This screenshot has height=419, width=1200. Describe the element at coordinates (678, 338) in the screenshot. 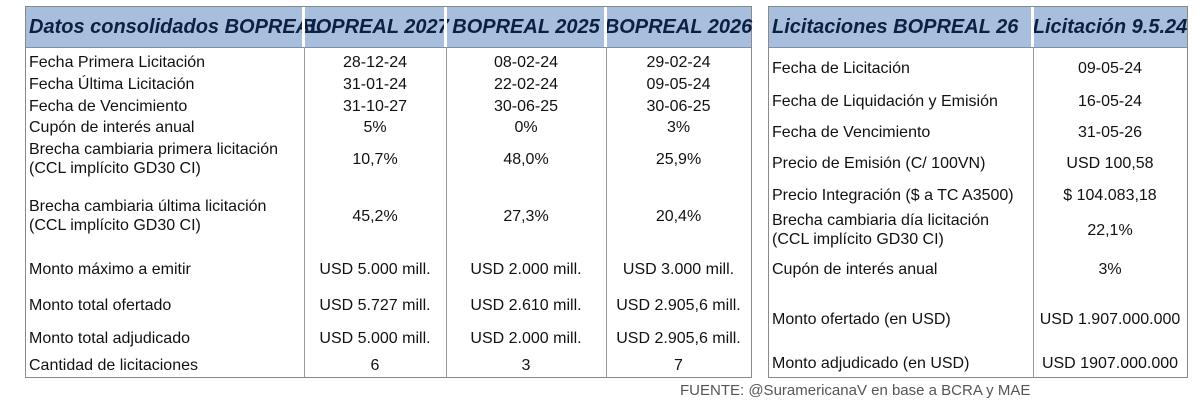

I see `value-cell: USD 2.905,6 mill.` at that location.